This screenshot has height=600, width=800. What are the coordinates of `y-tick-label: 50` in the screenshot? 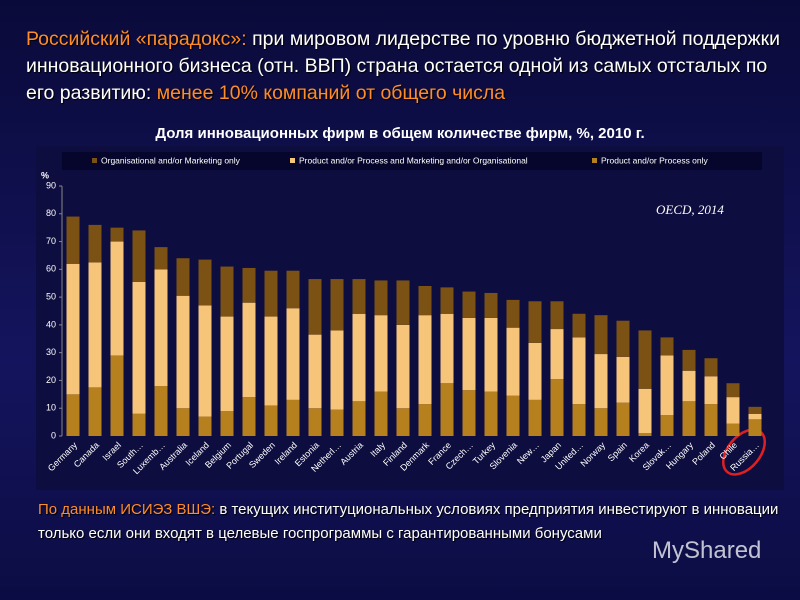 It's located at (51, 296).